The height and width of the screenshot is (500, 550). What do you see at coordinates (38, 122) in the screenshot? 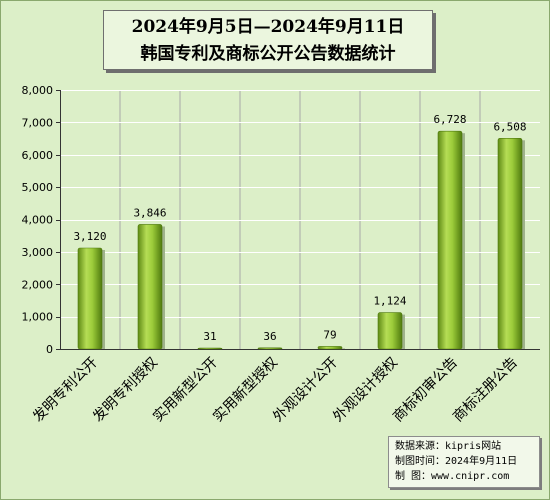
I see `y-tick-label: 7,000` at bounding box center [38, 122].